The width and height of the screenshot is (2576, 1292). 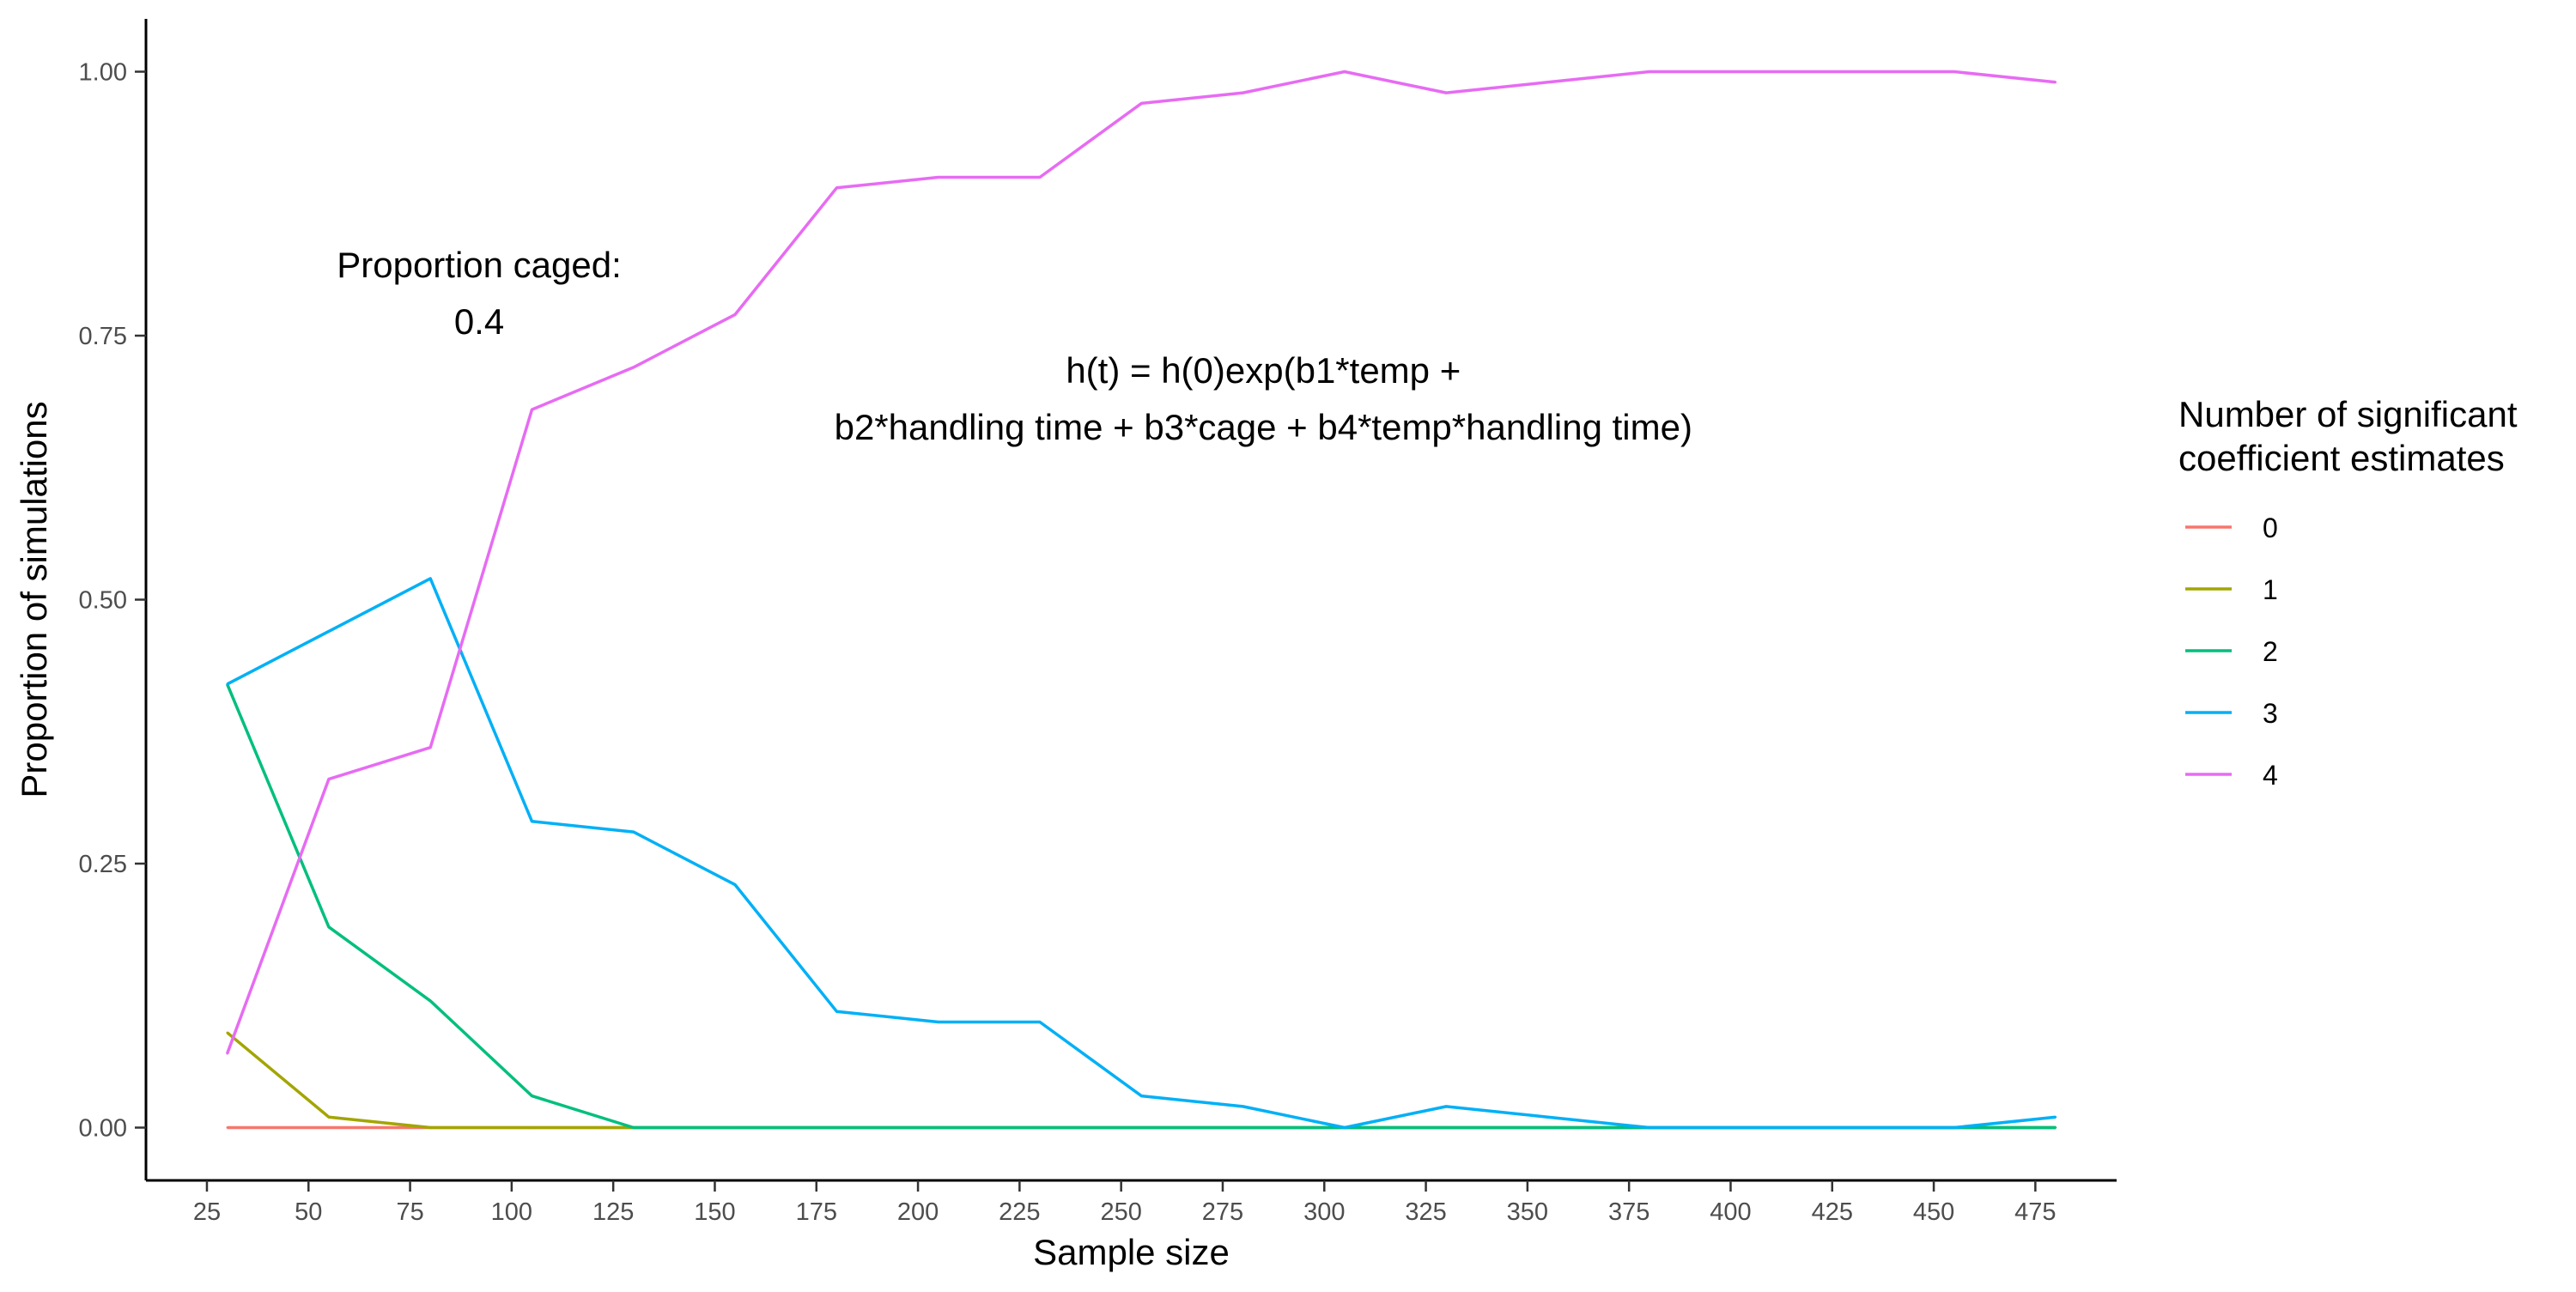 I want to click on x-tick-label: 75, so click(x=409, y=1212).